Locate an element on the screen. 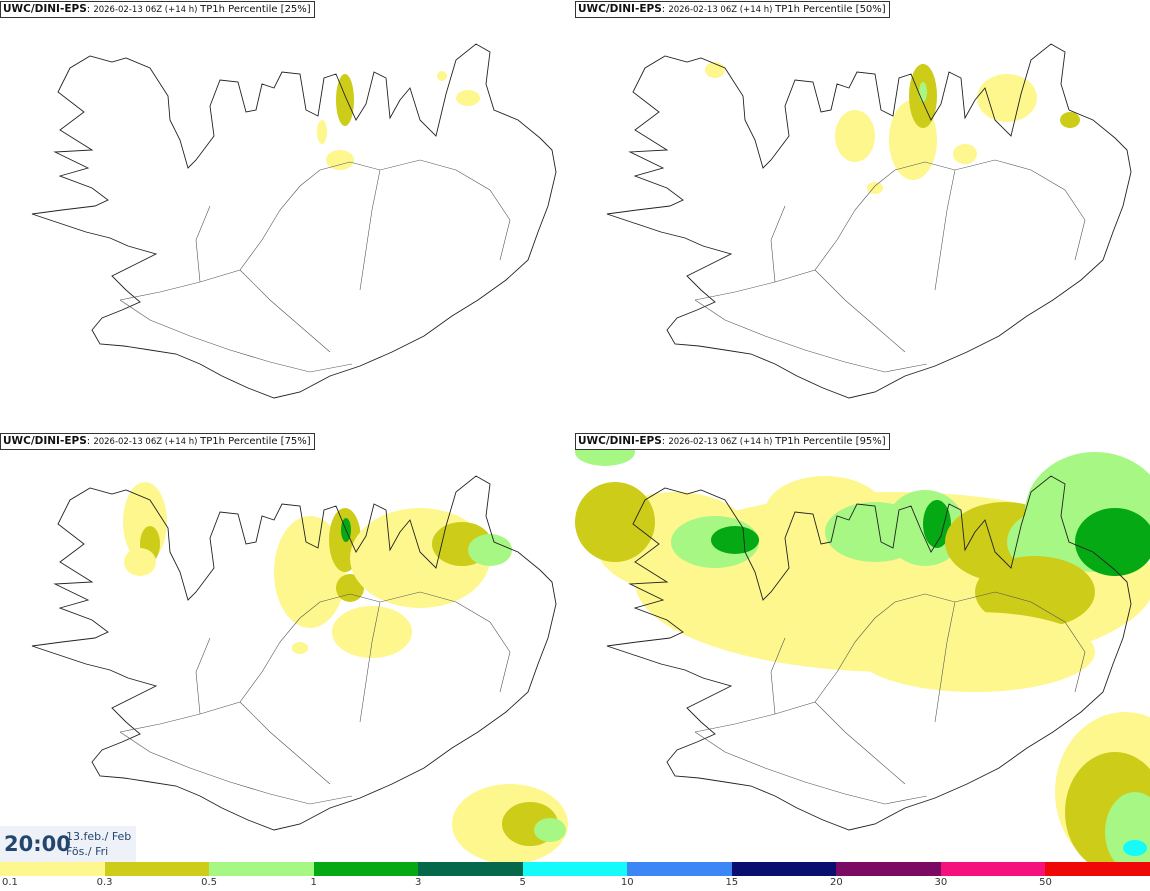 The height and width of the screenshot is (891, 1150). colorbar-tick-label: 20 is located at coordinates (836, 882).